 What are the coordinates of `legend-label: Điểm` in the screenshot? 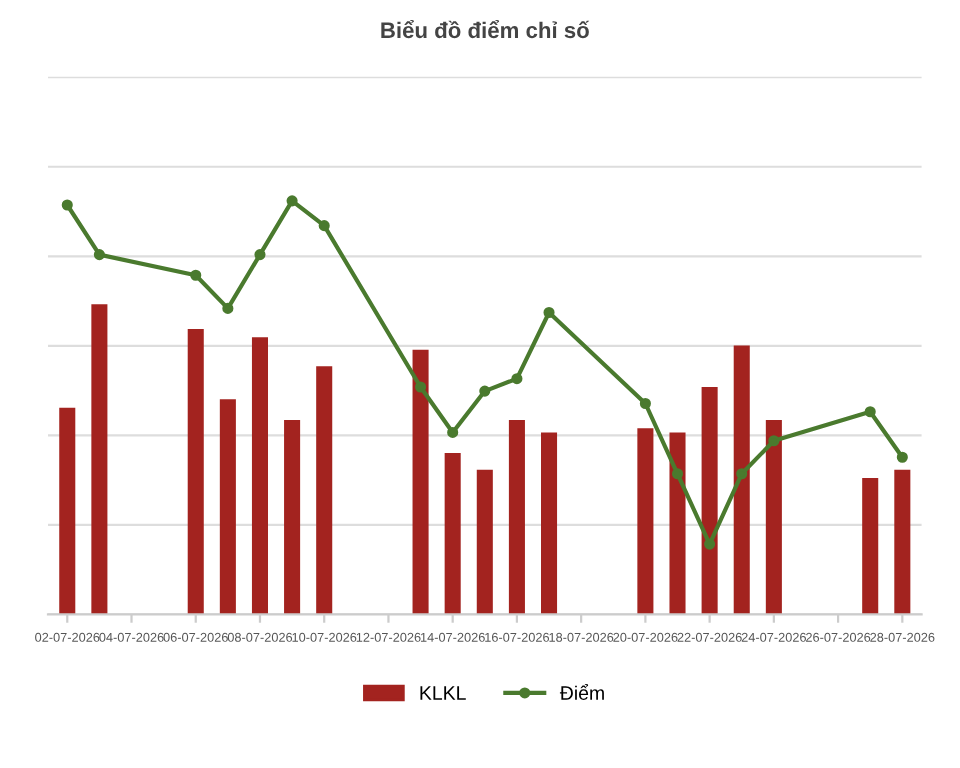 It's located at (581, 692).